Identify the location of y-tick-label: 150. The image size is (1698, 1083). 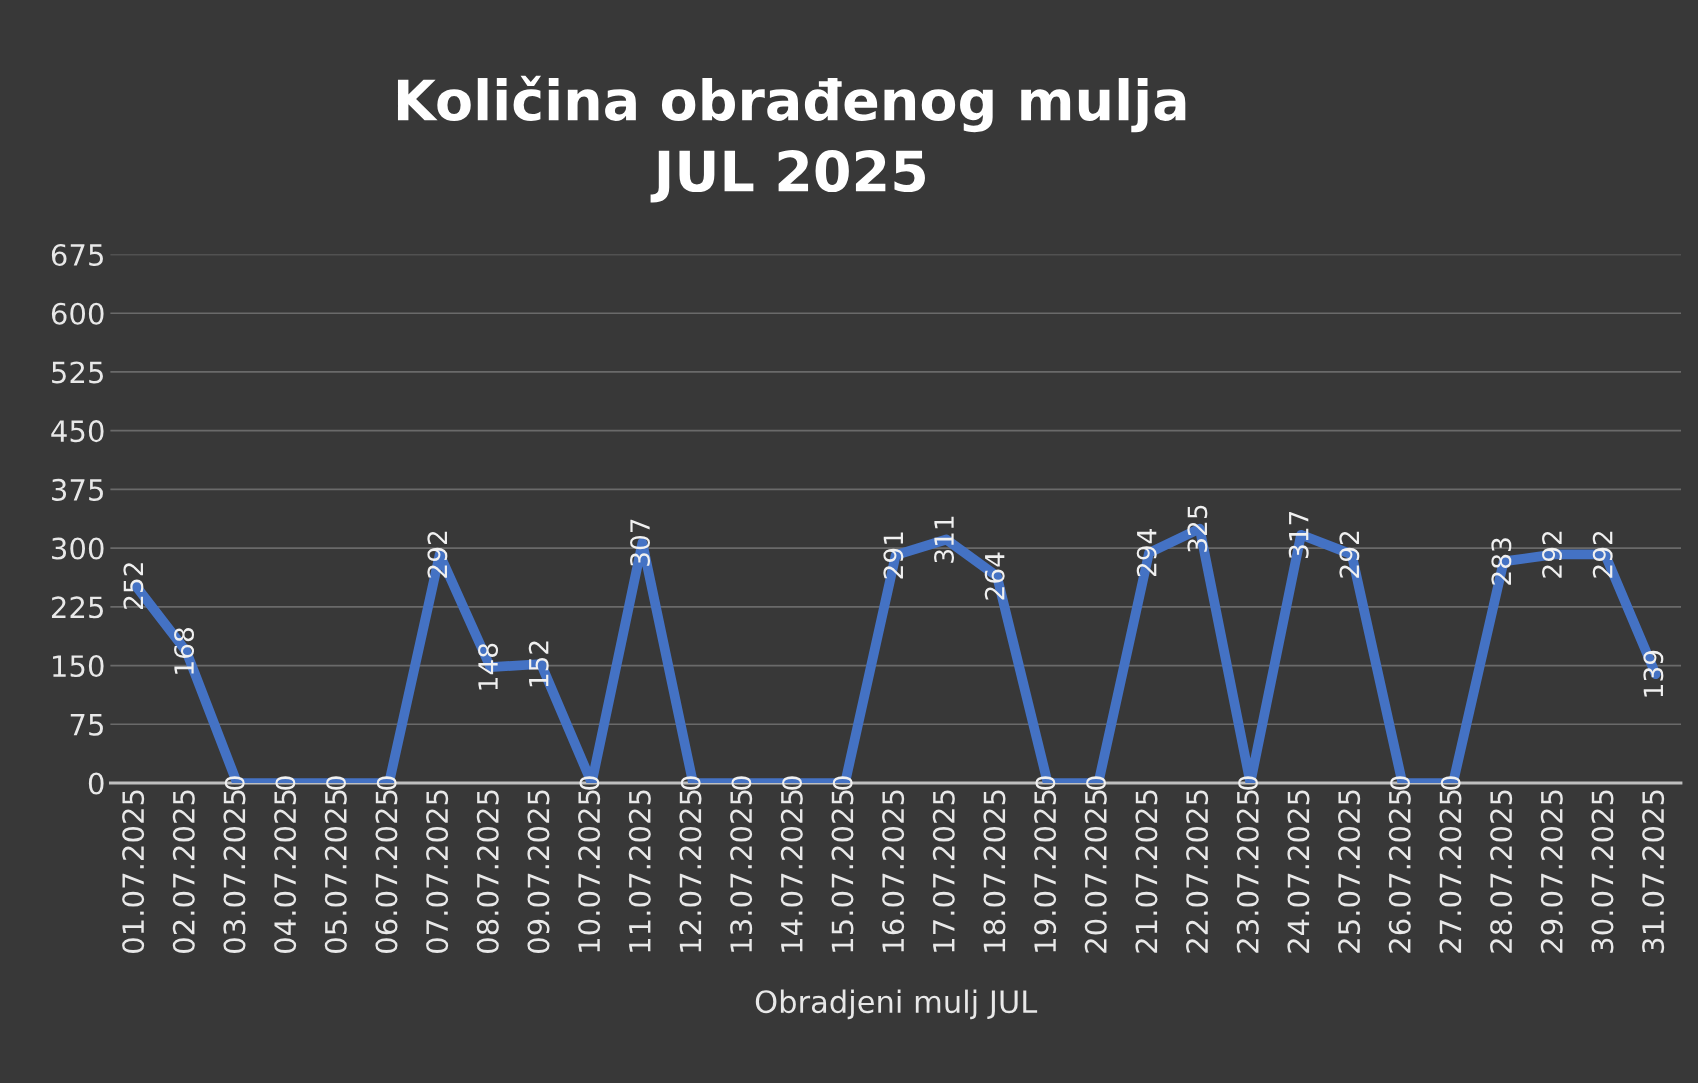
(78, 666).